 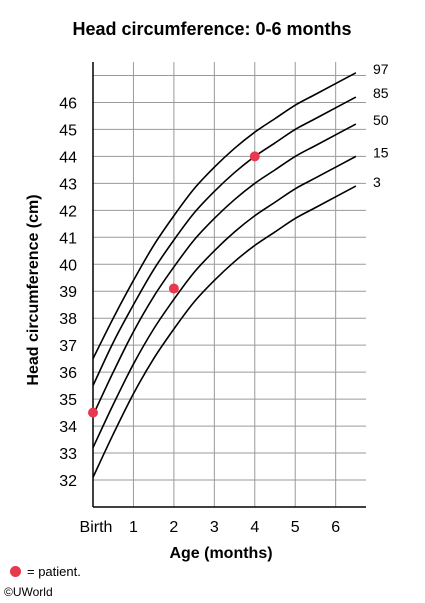 I want to click on y-tick-label: 39, so click(x=68, y=292).